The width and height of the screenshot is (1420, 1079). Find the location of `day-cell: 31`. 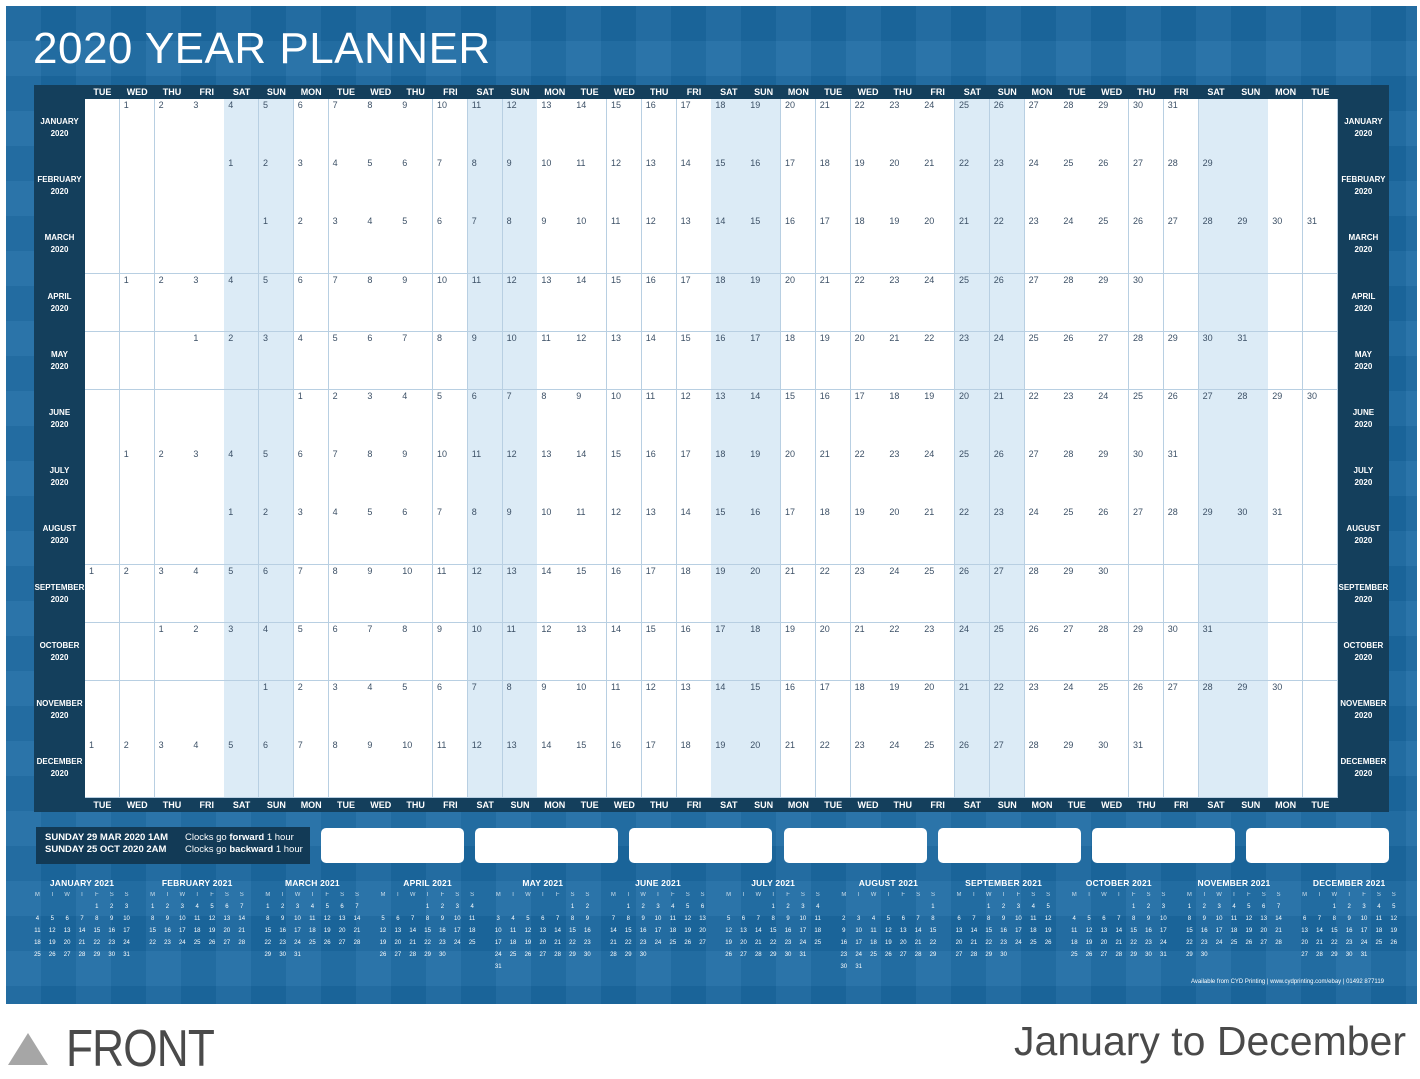

day-cell: 31 is located at coordinates (1181, 128).